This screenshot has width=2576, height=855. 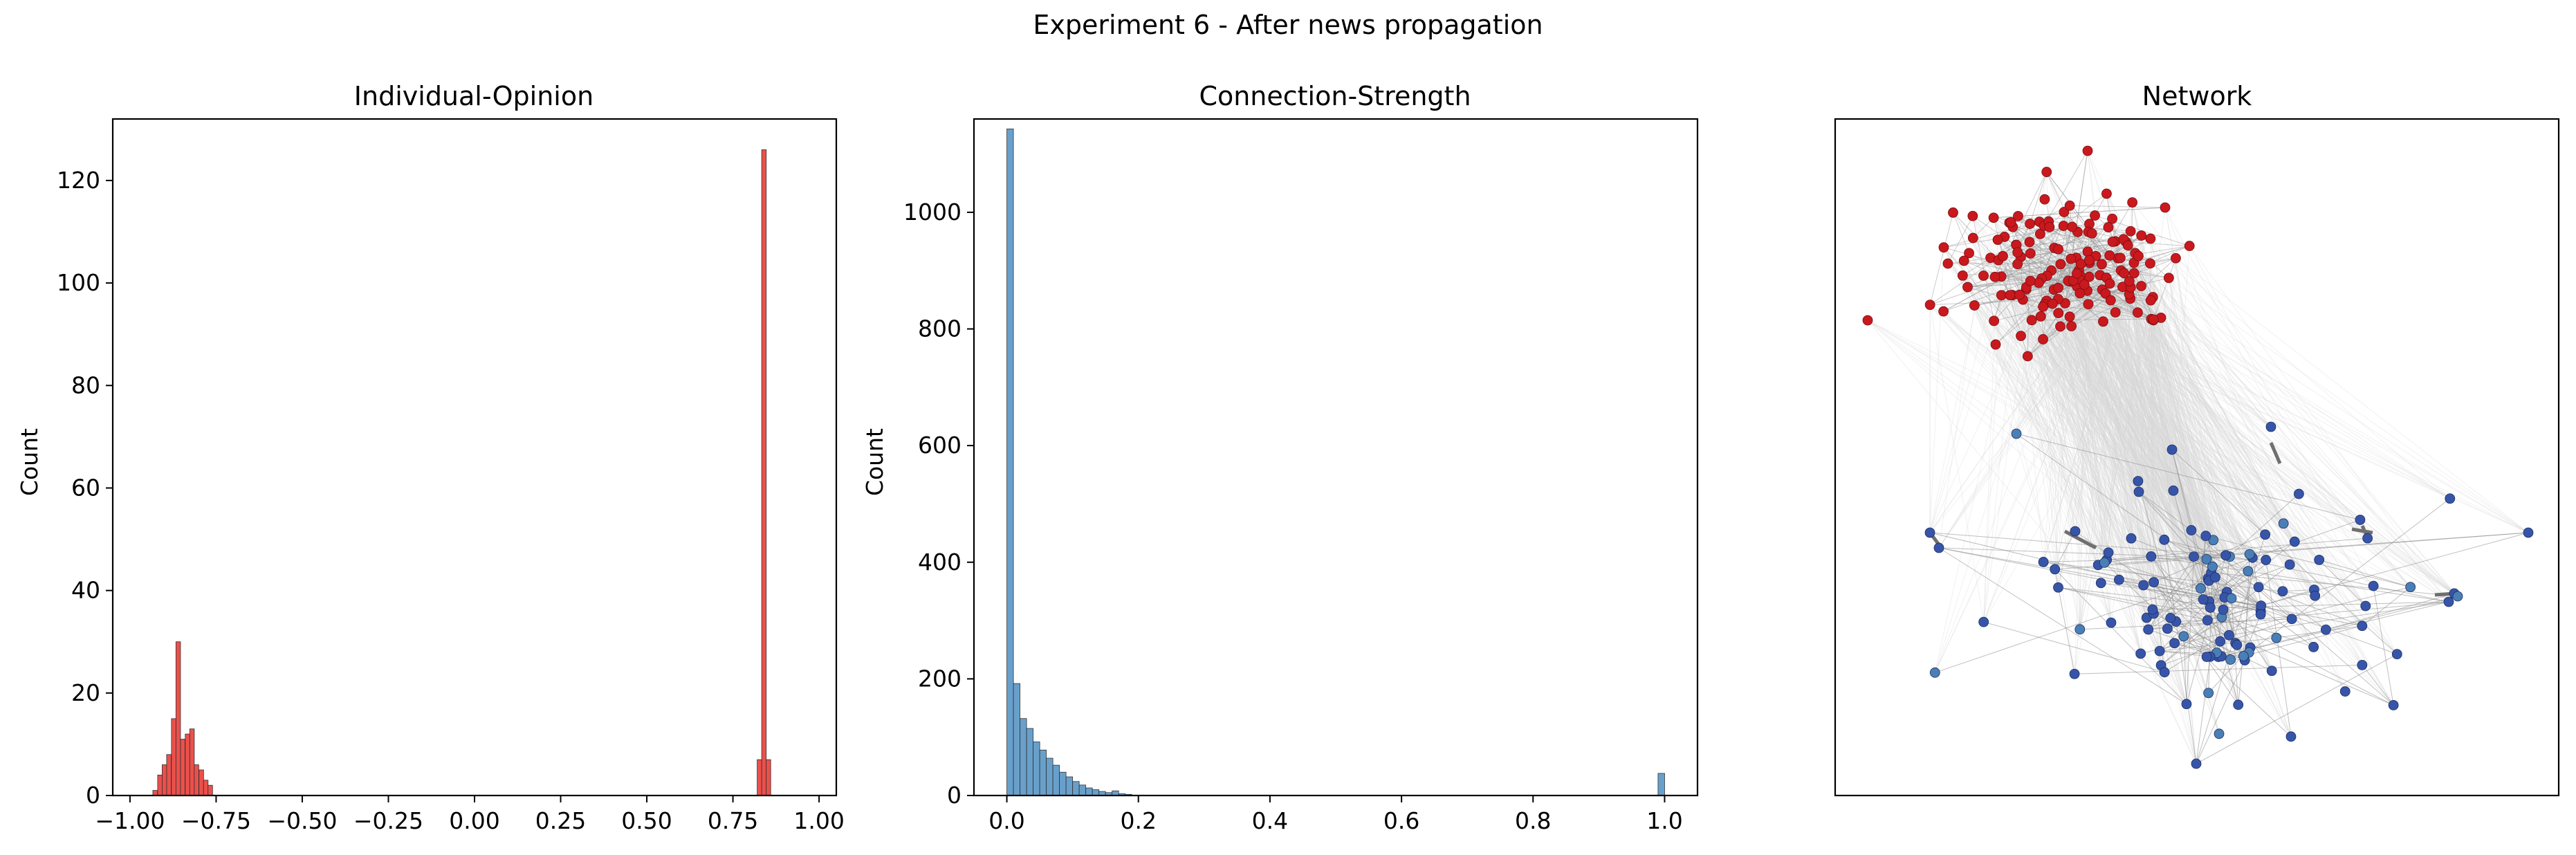 What do you see at coordinates (940, 446) in the screenshot?
I see `strength-histogram-ytick-label: 600` at bounding box center [940, 446].